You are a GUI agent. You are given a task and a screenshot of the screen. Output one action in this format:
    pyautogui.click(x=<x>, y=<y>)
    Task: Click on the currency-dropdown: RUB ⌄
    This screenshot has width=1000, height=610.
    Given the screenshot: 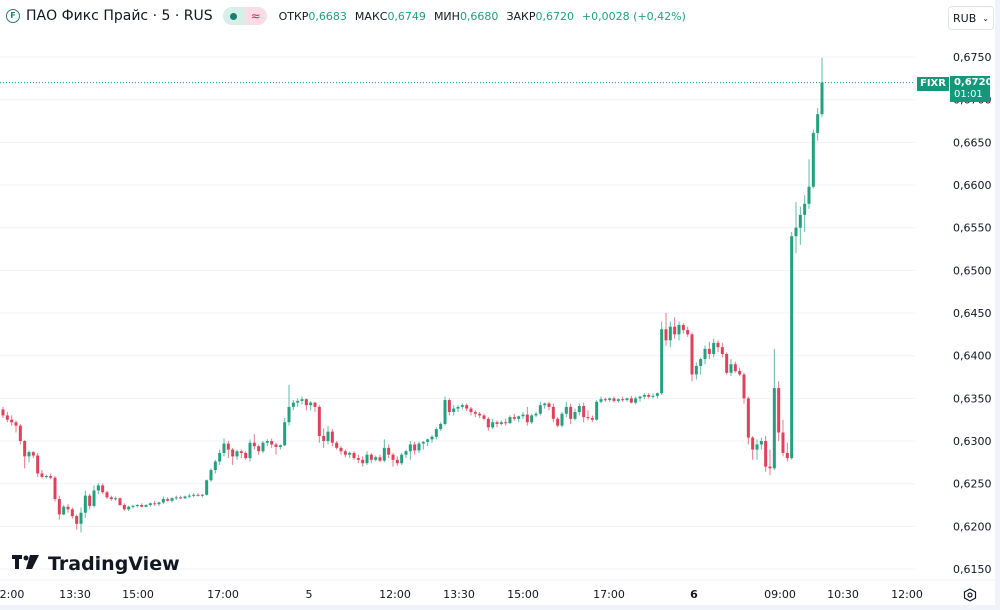 What is the action you would take?
    pyautogui.click(x=971, y=18)
    